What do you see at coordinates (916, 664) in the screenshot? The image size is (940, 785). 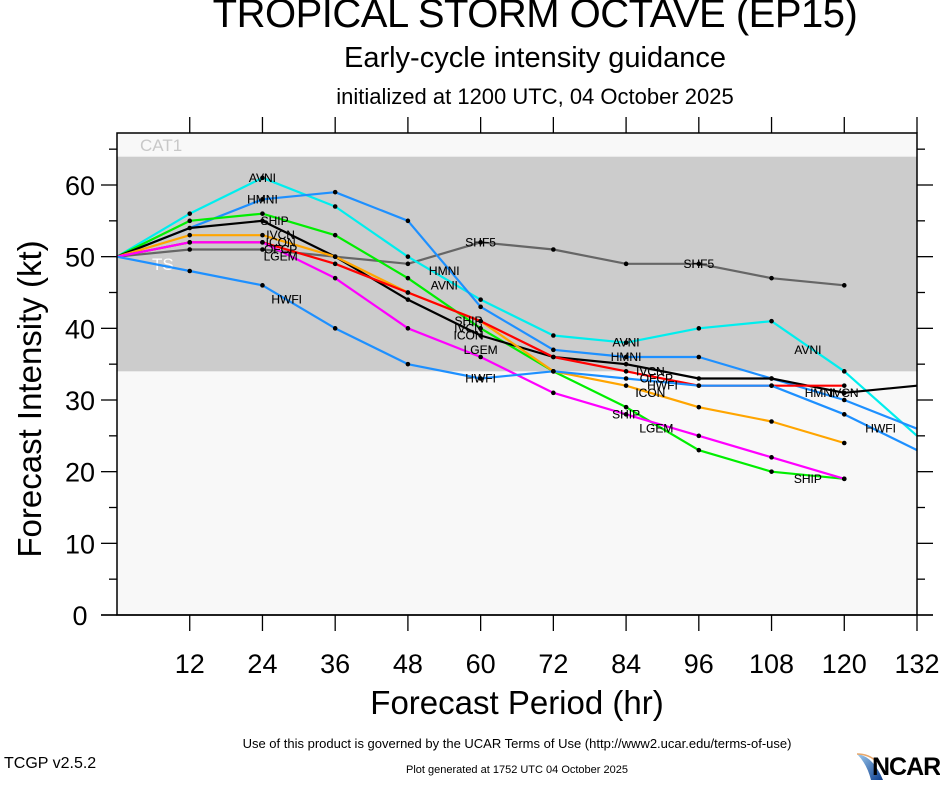 I see `x-tick-label: 132` at bounding box center [916, 664].